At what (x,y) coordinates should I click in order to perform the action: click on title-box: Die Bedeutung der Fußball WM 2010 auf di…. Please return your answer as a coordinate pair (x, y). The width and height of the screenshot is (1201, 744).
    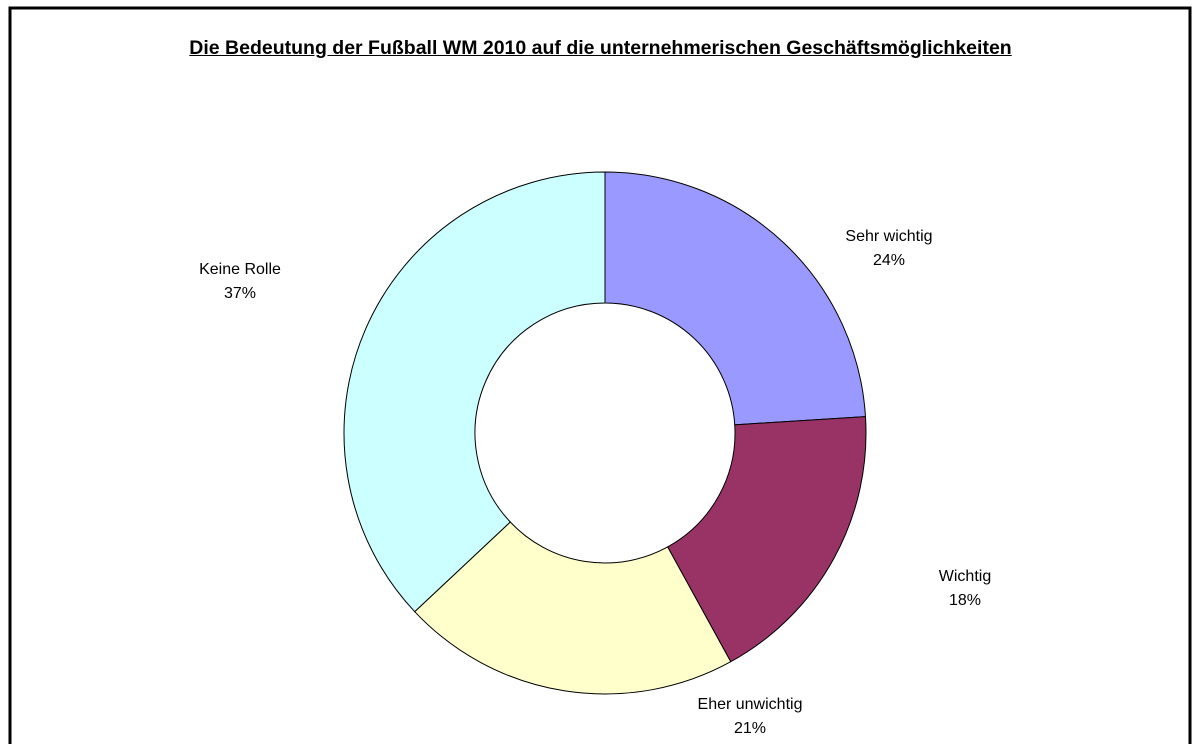
    Looking at the image, I should click on (600, 48).